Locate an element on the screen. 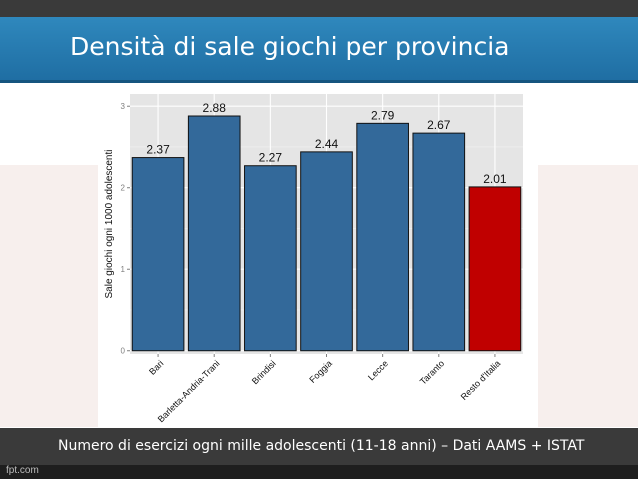  top-strip is located at coordinates (319, 8).